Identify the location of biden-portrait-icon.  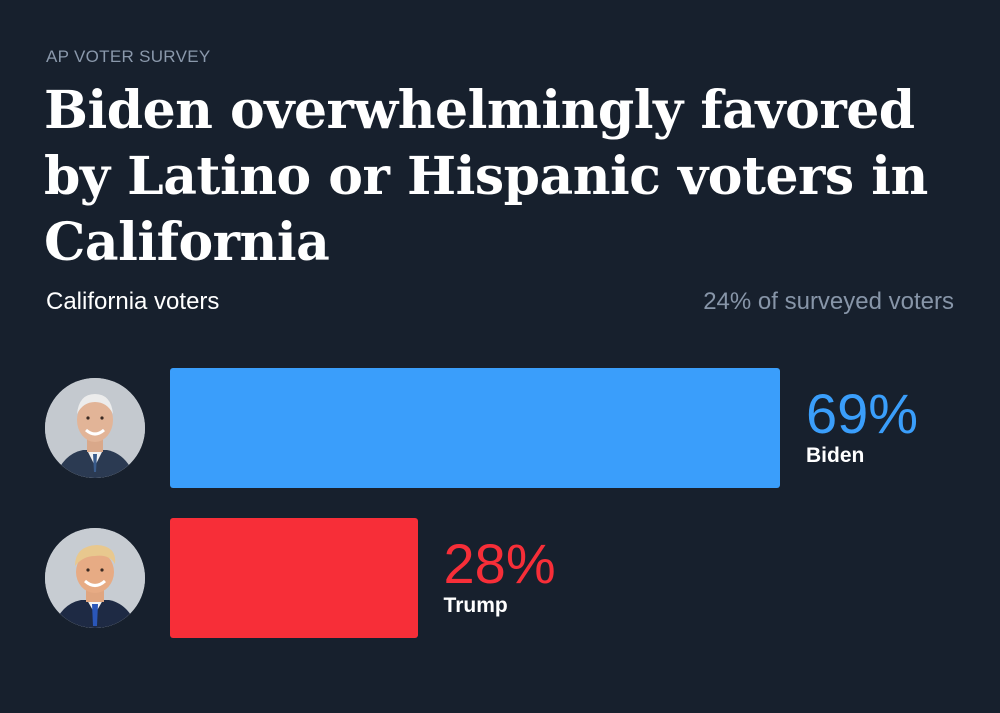
(95, 428).